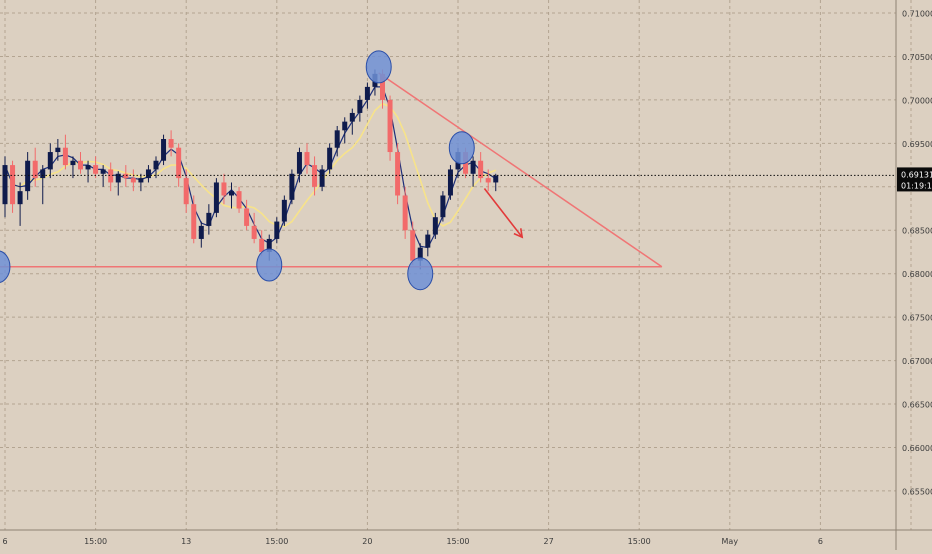 Image resolution: width=932 pixels, height=554 pixels. Describe the element at coordinates (917, 144) in the screenshot. I see `y-tick-label: 0.69500` at that location.